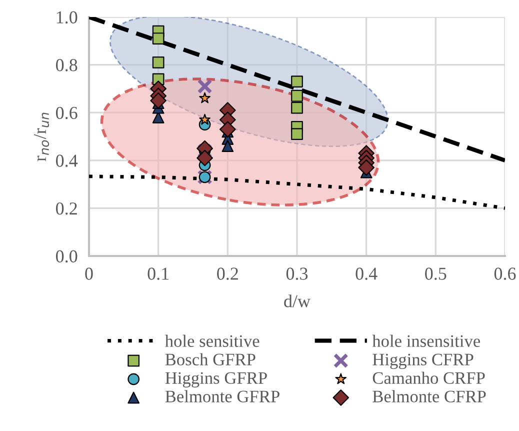  I want to click on x-tick-label: 0.6, so click(505, 274).